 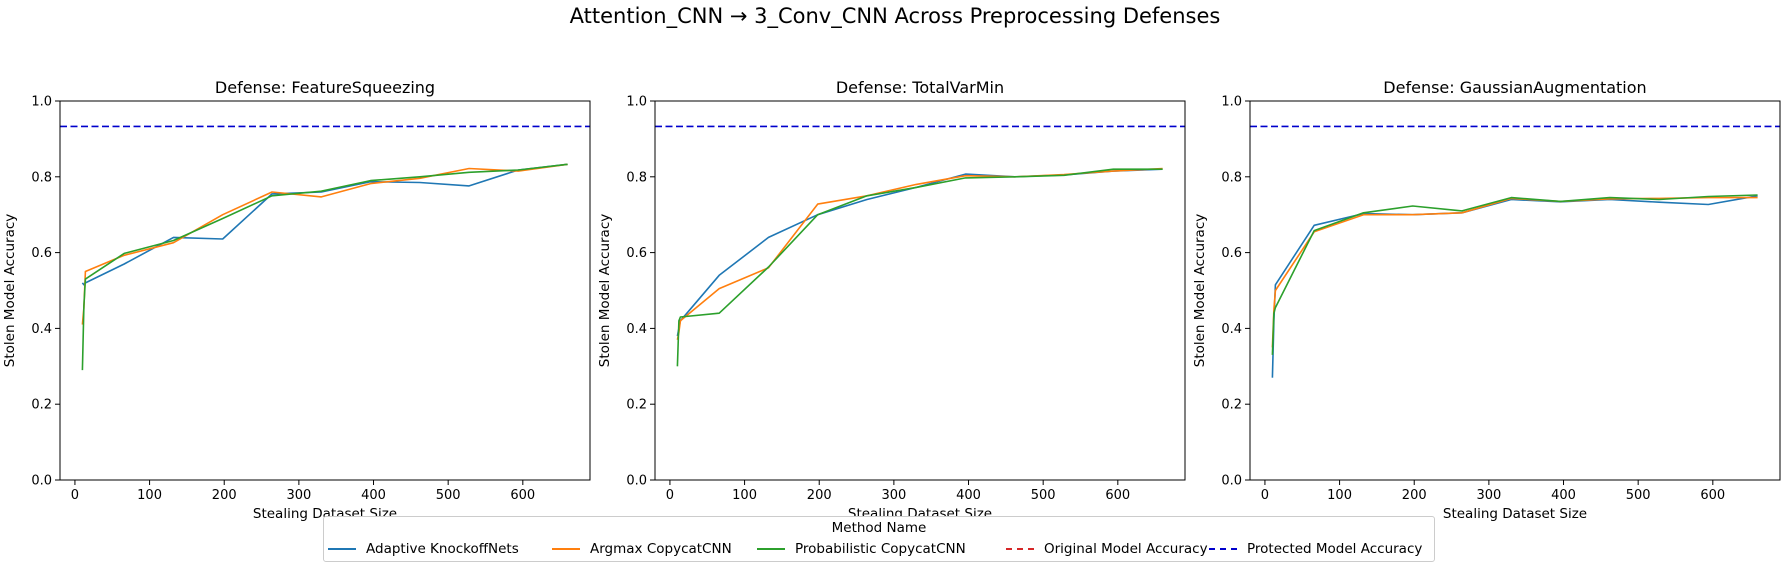 I want to click on legend-label-original-model-accuracy: Original Model Accuracy, so click(x=1126, y=549).